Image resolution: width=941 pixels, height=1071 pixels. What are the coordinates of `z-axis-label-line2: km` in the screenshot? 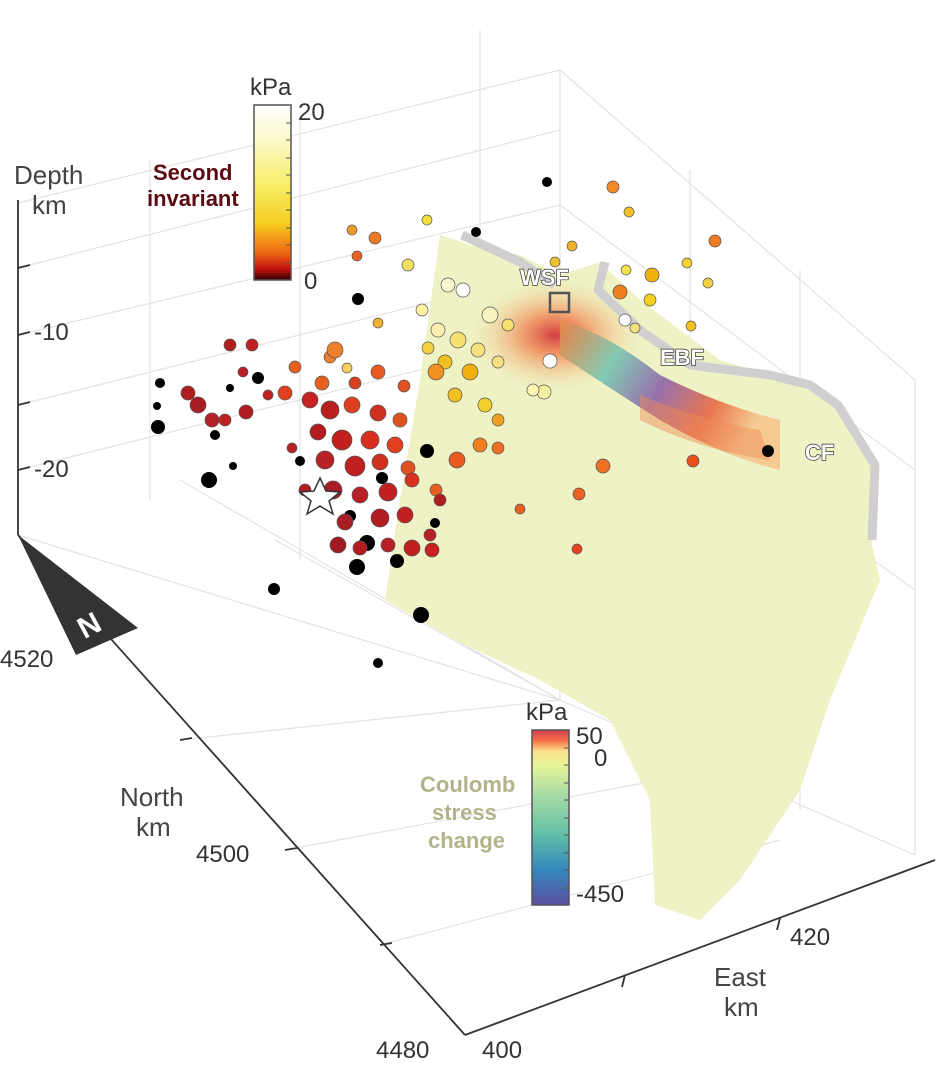 It's located at (49, 205).